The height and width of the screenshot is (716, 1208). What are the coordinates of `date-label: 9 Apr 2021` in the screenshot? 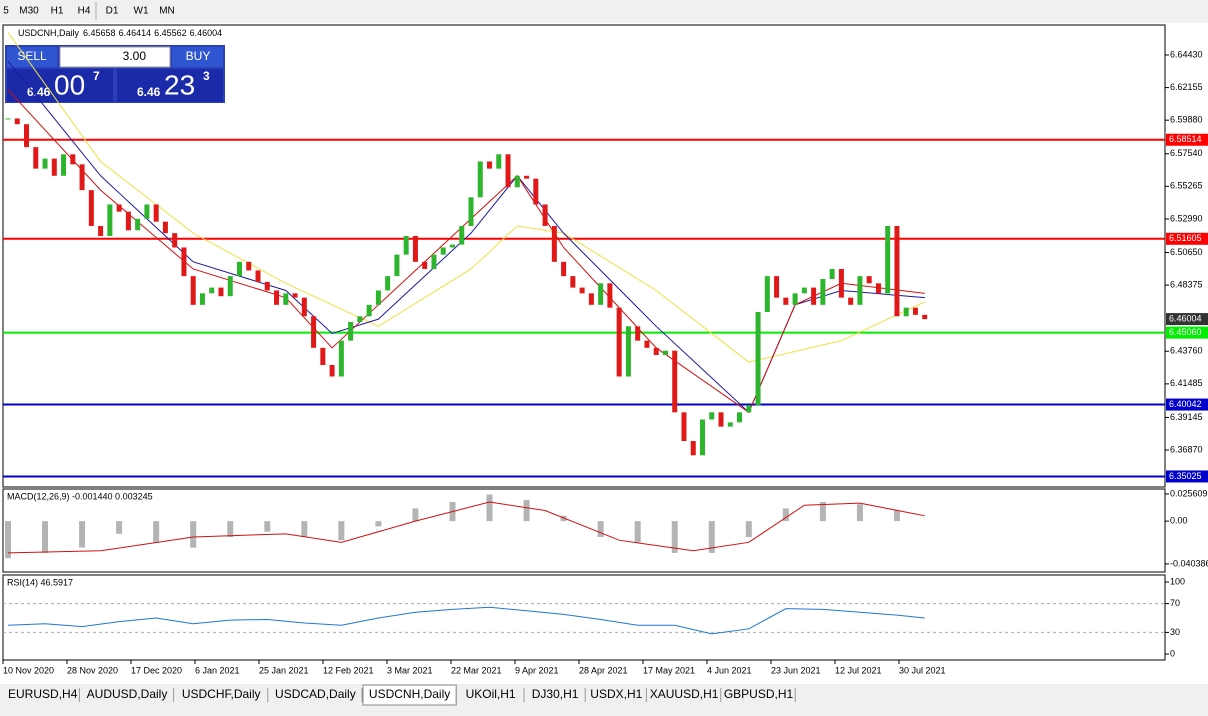 It's located at (537, 670).